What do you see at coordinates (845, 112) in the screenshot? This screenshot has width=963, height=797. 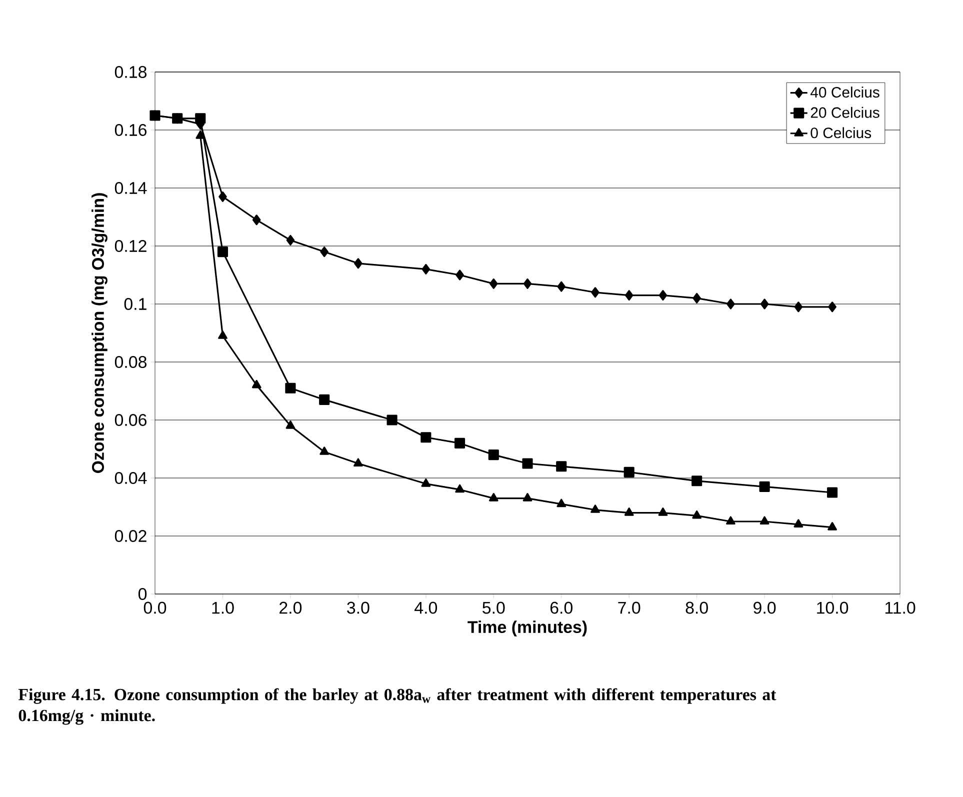 I see `legend-label: 20 Celcius` at bounding box center [845, 112].